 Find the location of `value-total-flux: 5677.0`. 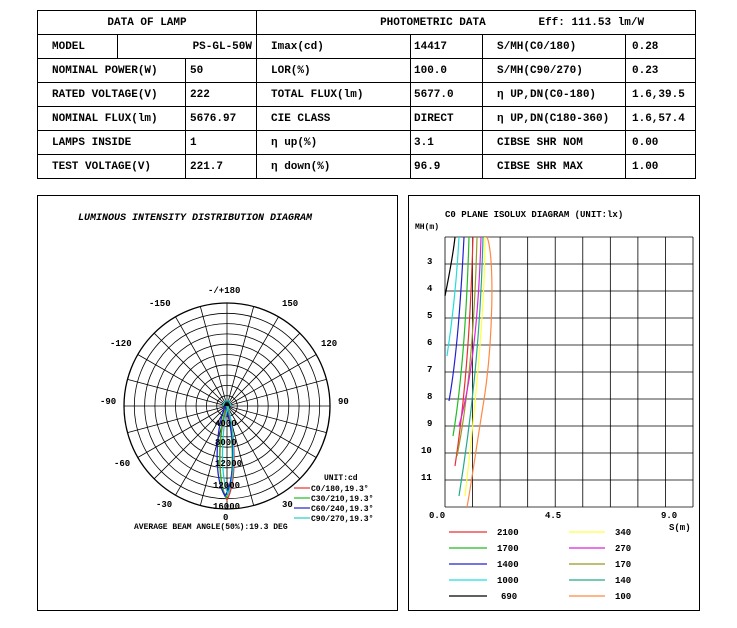

value-total-flux: 5677.0 is located at coordinates (446, 94).